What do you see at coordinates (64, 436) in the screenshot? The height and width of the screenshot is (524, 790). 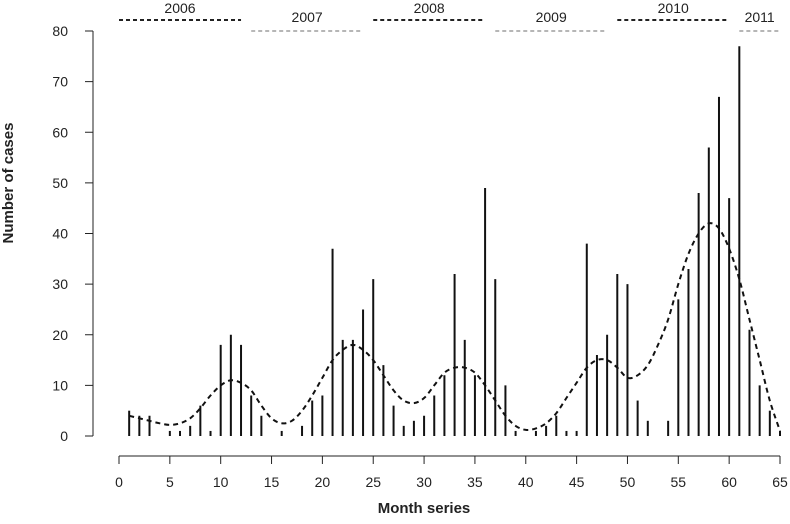 I see `y-tick-label: 0` at bounding box center [64, 436].